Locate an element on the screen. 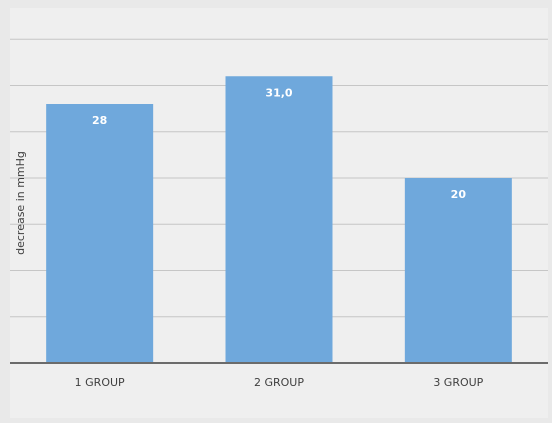  data-label-3: 20 is located at coordinates (459, 194).